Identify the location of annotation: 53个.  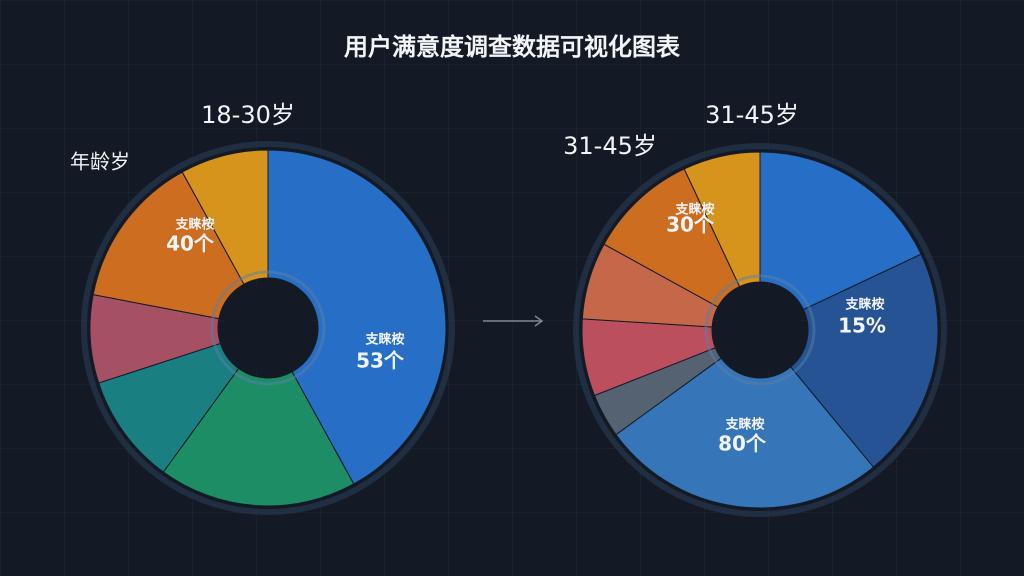
(380, 361).